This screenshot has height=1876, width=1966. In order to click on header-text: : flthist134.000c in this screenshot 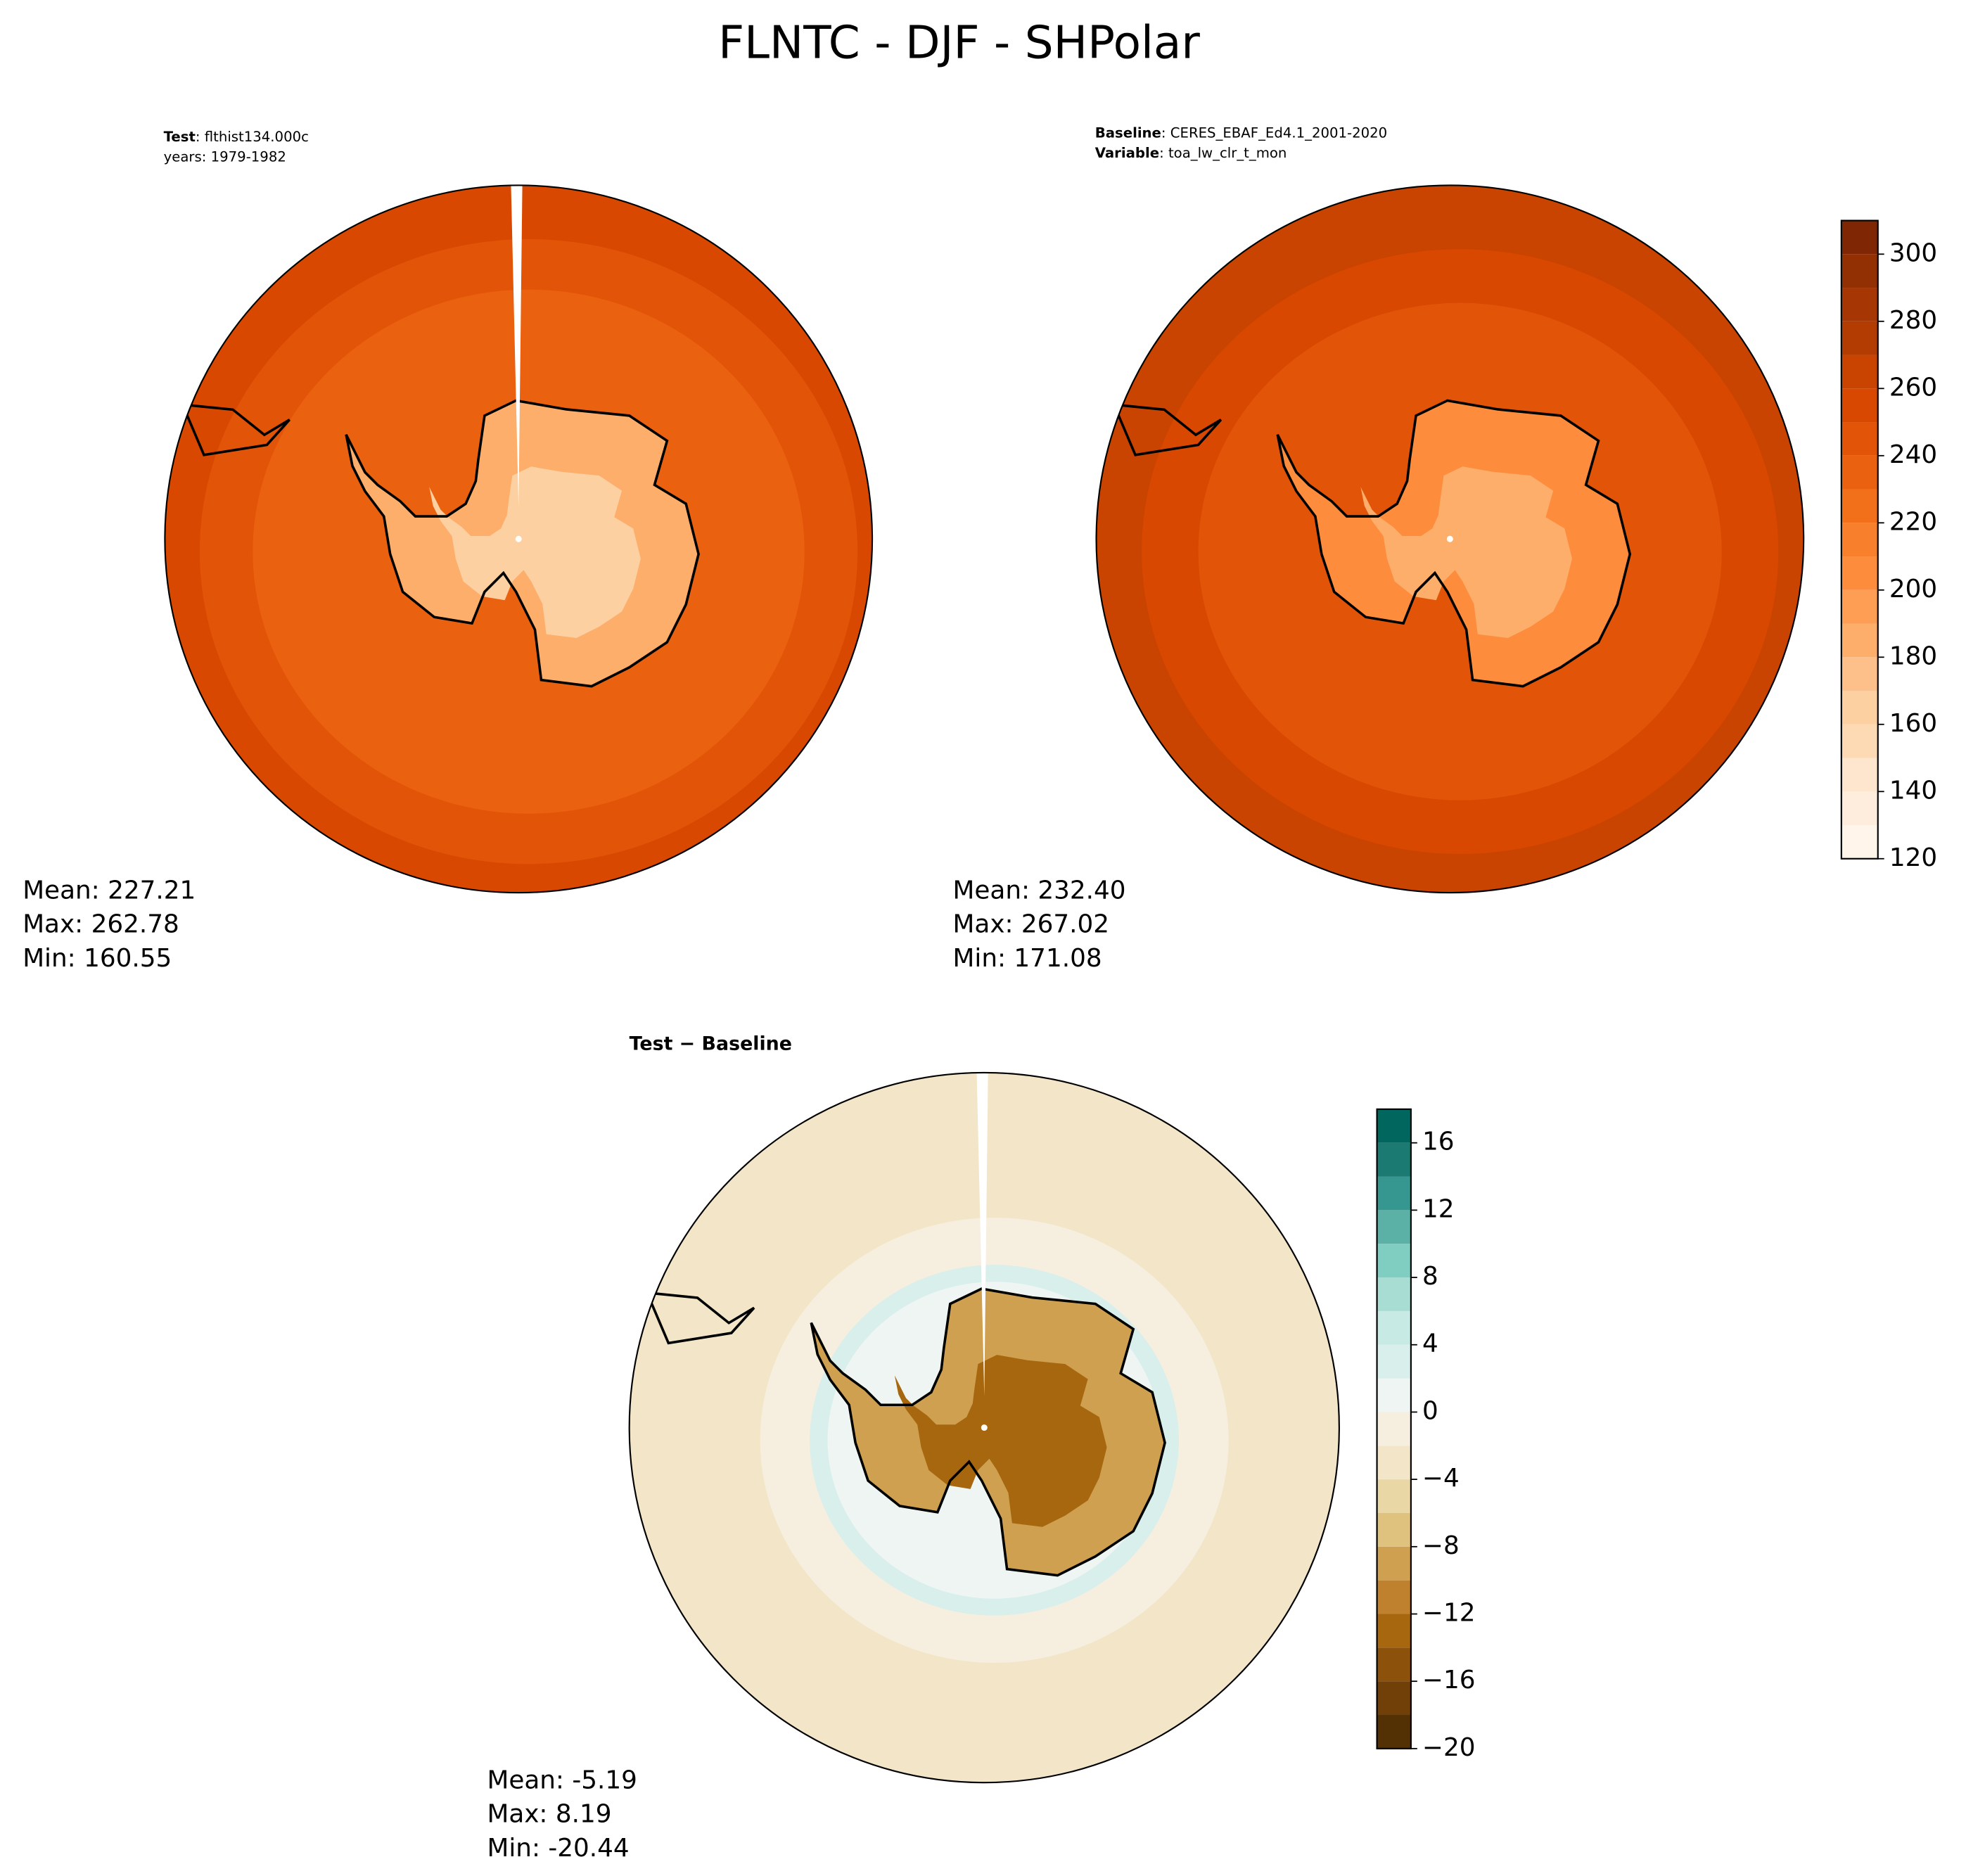, I will do `click(252, 137)`.